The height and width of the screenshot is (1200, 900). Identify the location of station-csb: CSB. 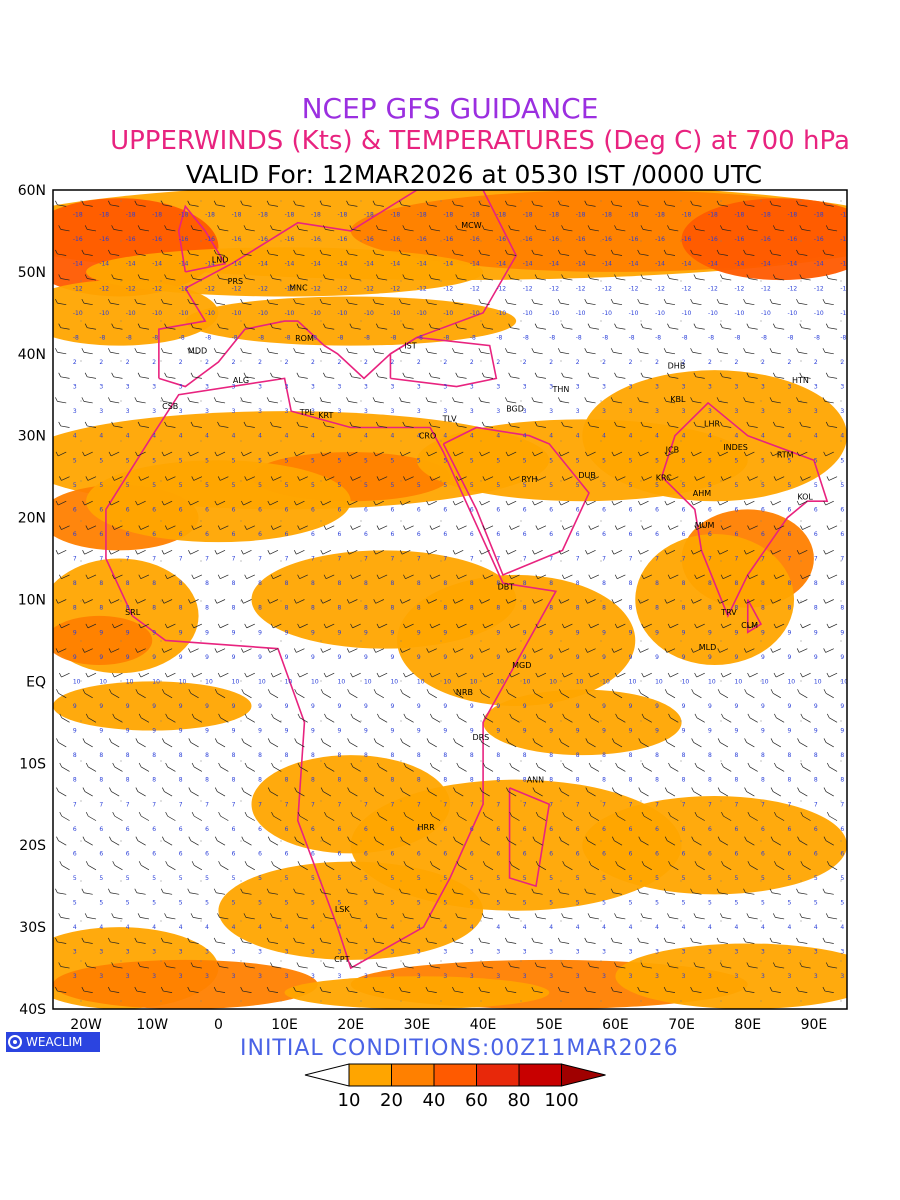
(170, 406).